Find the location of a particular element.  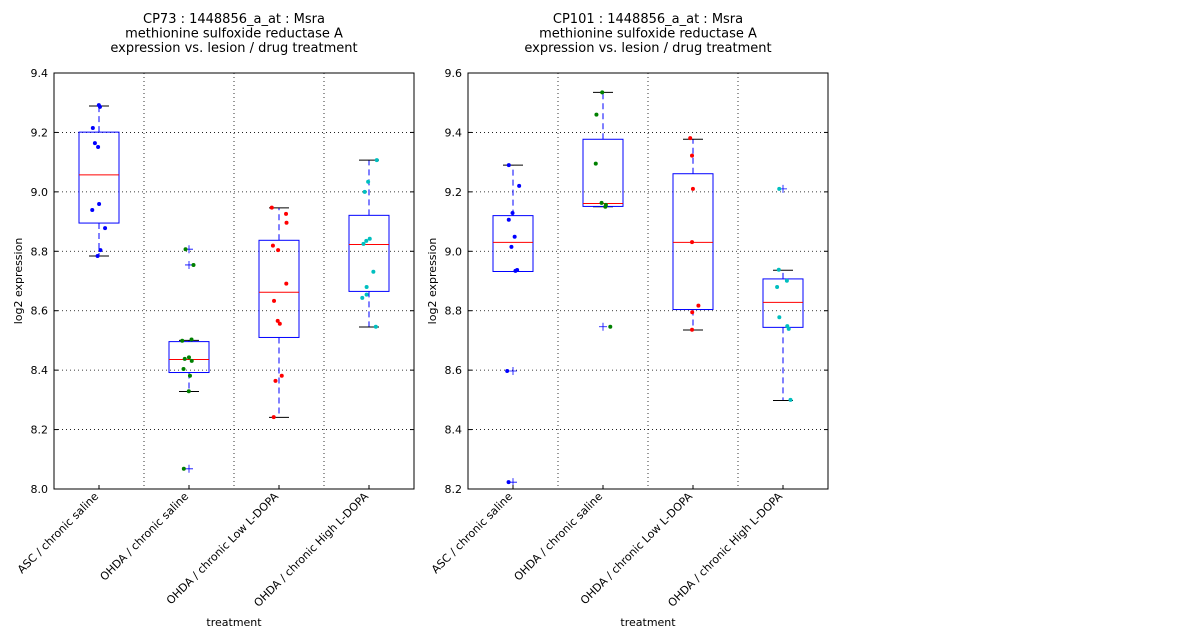

y-tick-label: 9.2 is located at coordinates (454, 192).